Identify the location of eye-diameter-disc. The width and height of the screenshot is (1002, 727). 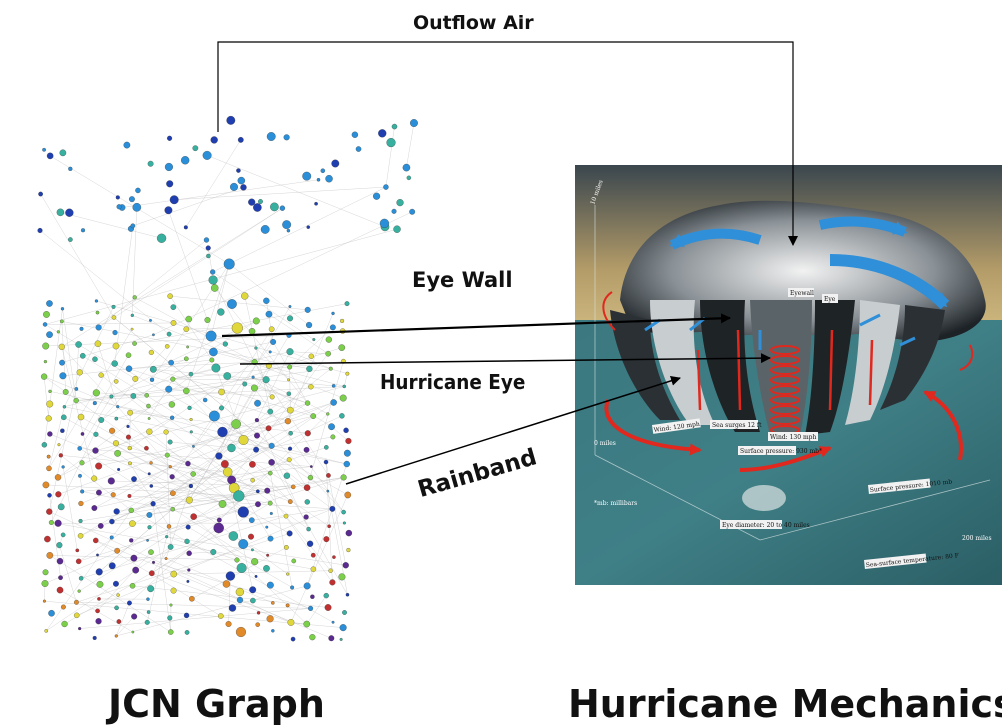
(764, 498).